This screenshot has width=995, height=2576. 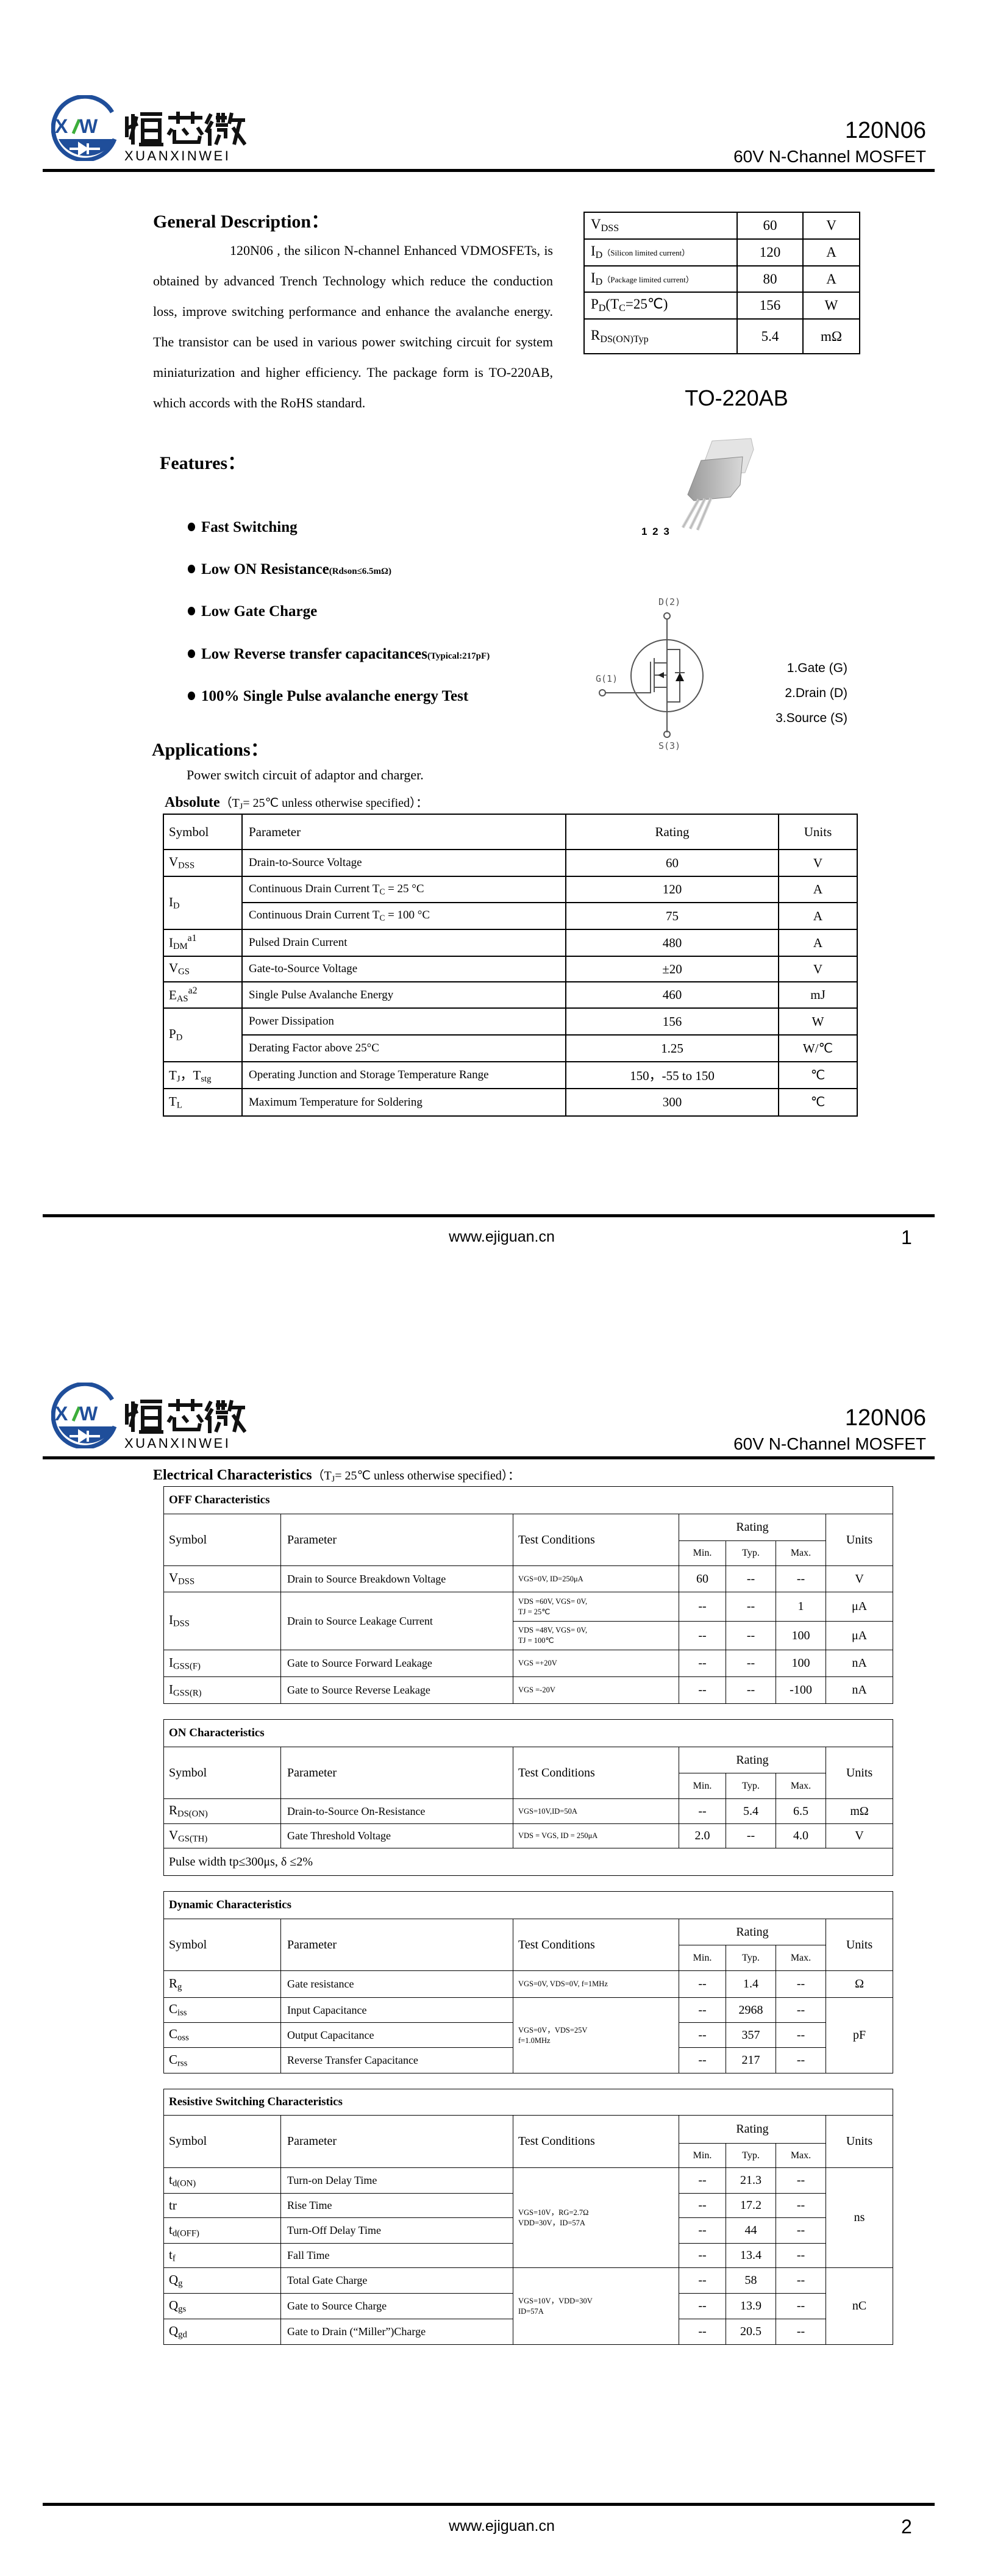 What do you see at coordinates (203, 995) in the screenshot?
I see `symbol-cell: EASa2` at bounding box center [203, 995].